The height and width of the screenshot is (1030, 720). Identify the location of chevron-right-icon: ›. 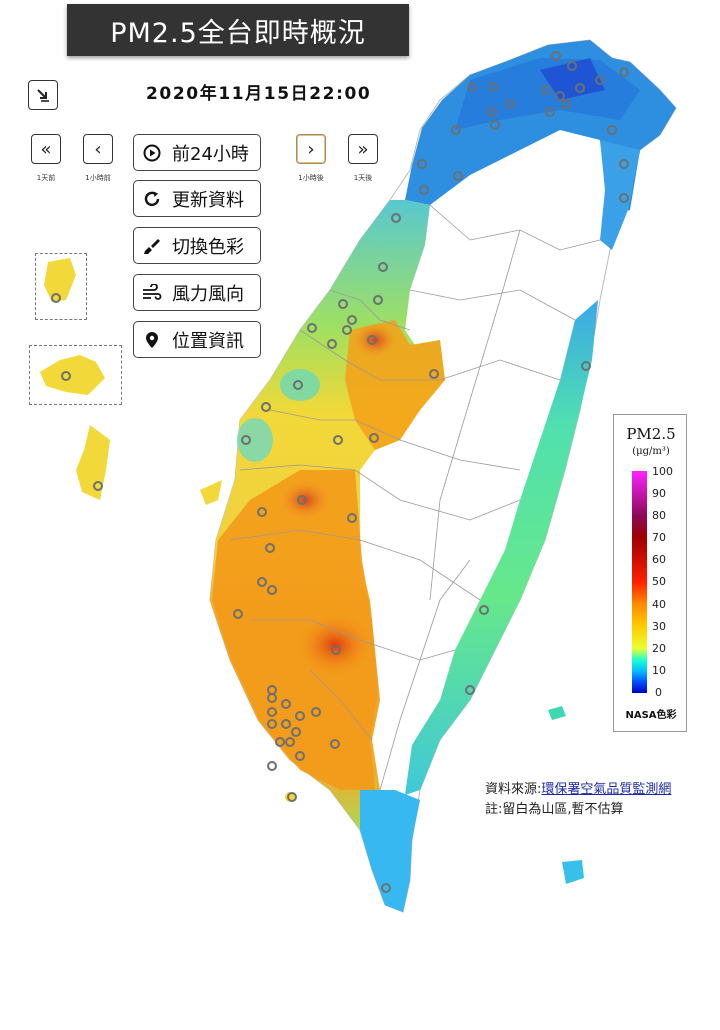
(311, 149).